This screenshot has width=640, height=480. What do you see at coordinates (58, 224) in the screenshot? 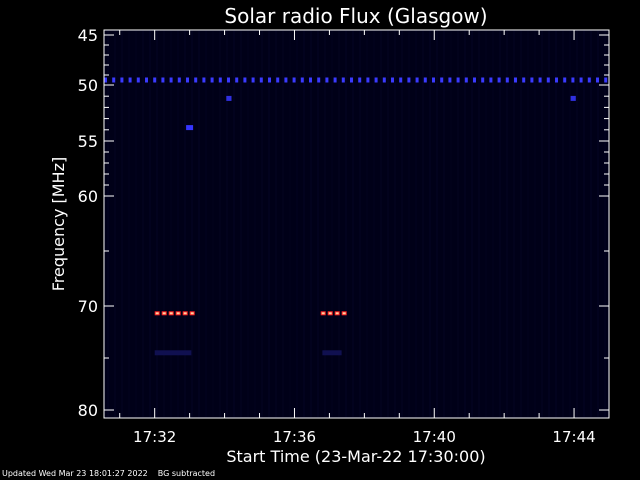
I see `y-axis-label: Frequency [MHz]` at bounding box center [58, 224].